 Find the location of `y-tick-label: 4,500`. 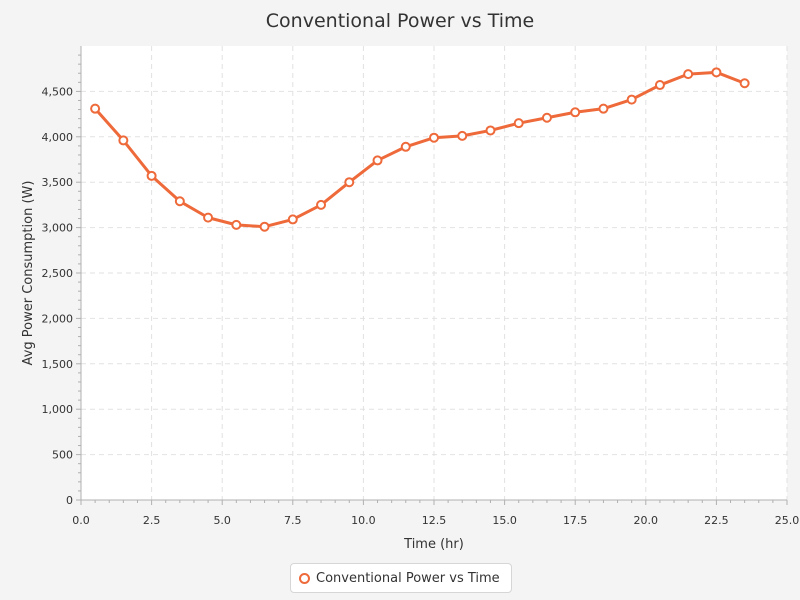

y-tick-label: 4,500 is located at coordinates (58, 91).